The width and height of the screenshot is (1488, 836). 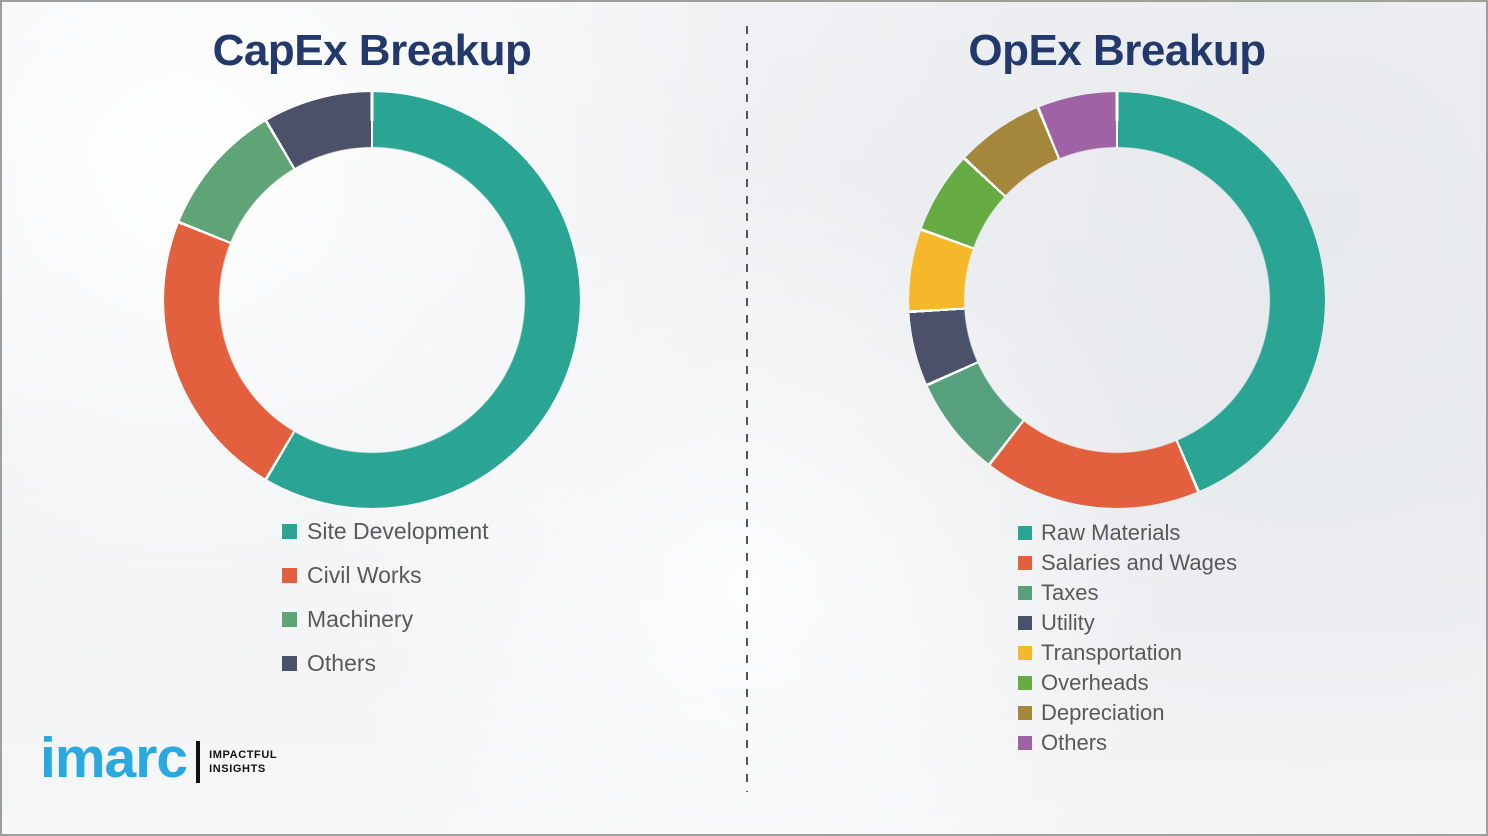 I want to click on legend-label: Depreciation, so click(x=1103, y=712).